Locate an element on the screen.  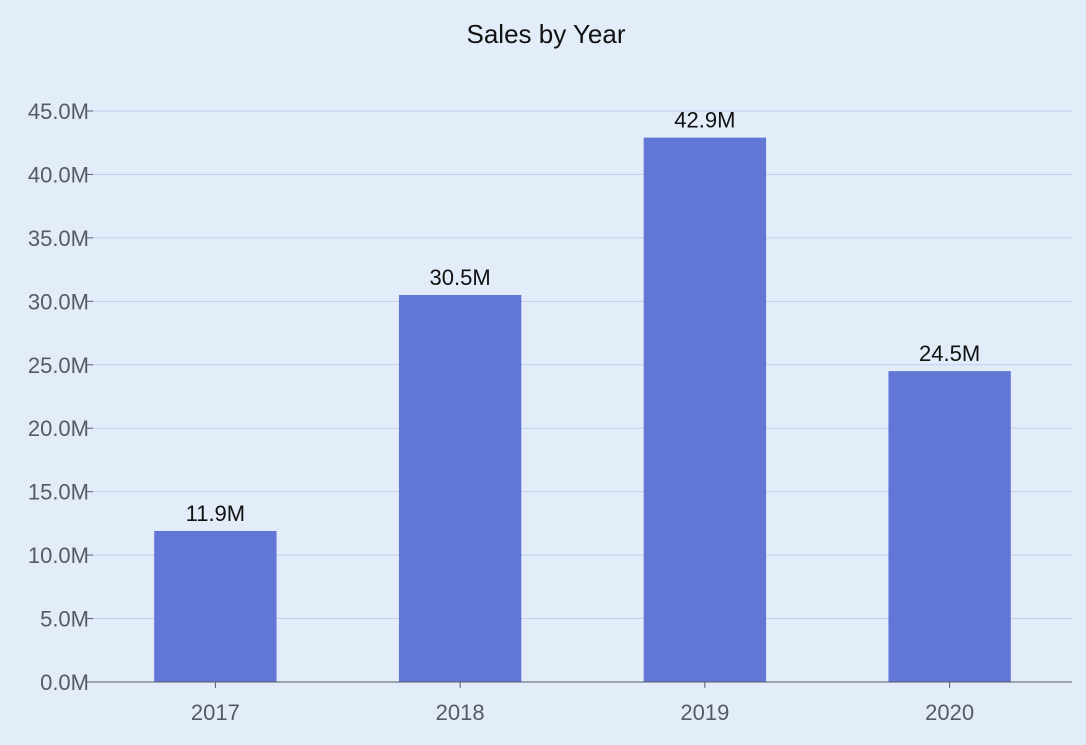
y-tick-label: 25.0M is located at coordinates (58, 365).